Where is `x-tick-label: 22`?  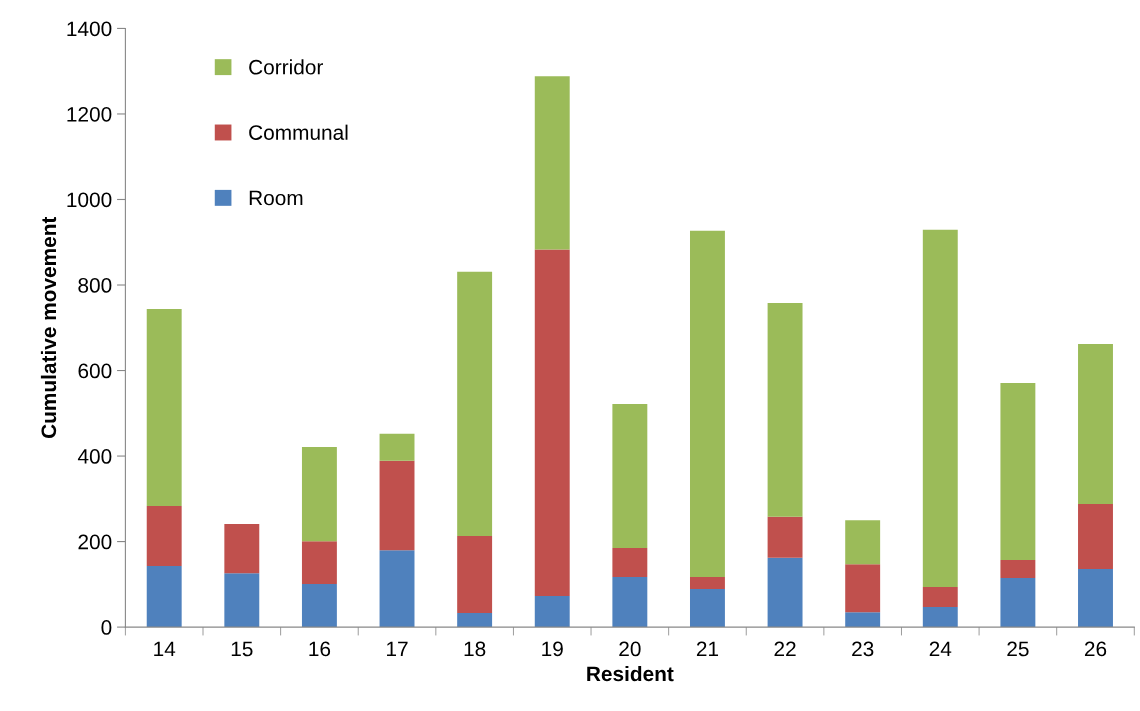
x-tick-label: 22 is located at coordinates (785, 649).